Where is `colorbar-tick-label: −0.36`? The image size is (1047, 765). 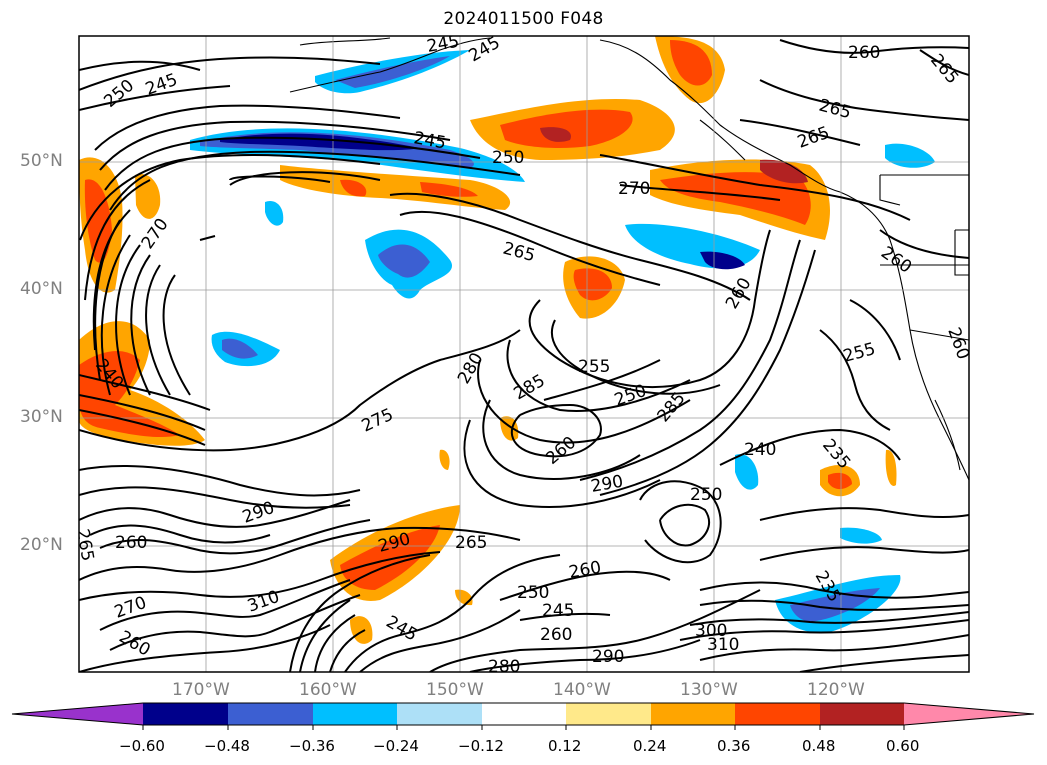 colorbar-tick-label: −0.36 is located at coordinates (312, 746).